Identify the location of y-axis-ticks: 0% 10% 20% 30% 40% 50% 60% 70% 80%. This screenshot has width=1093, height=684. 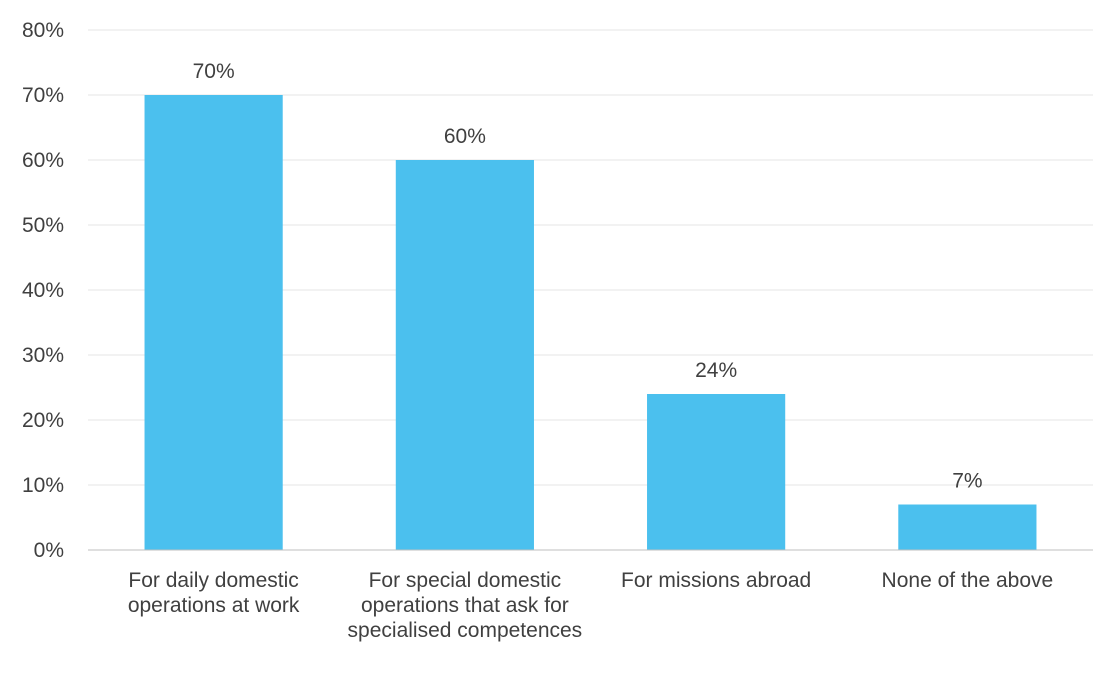
(43, 290).